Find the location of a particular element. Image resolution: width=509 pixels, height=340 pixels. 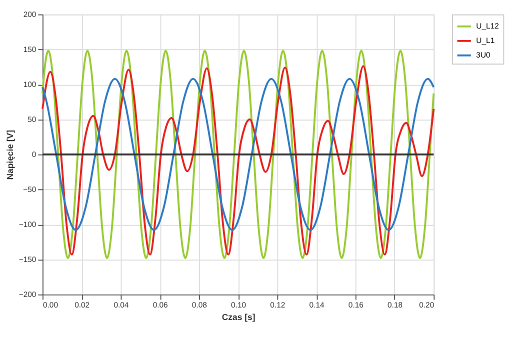

y-tick-label: 150 is located at coordinates (29, 49).